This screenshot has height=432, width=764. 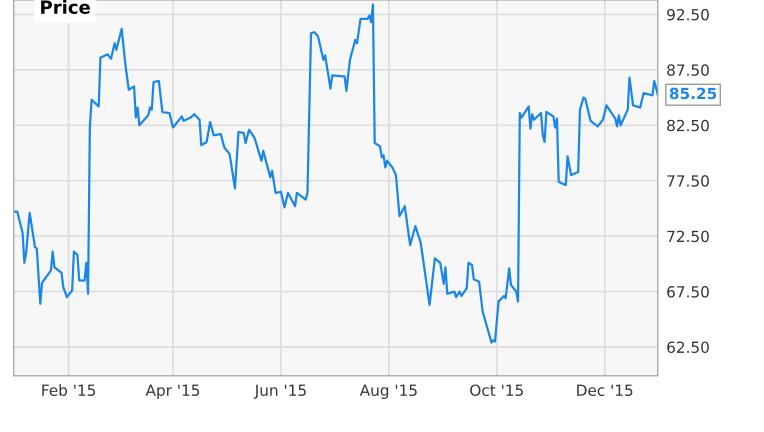 I want to click on x-tick-label: Oct '15, so click(x=496, y=390).